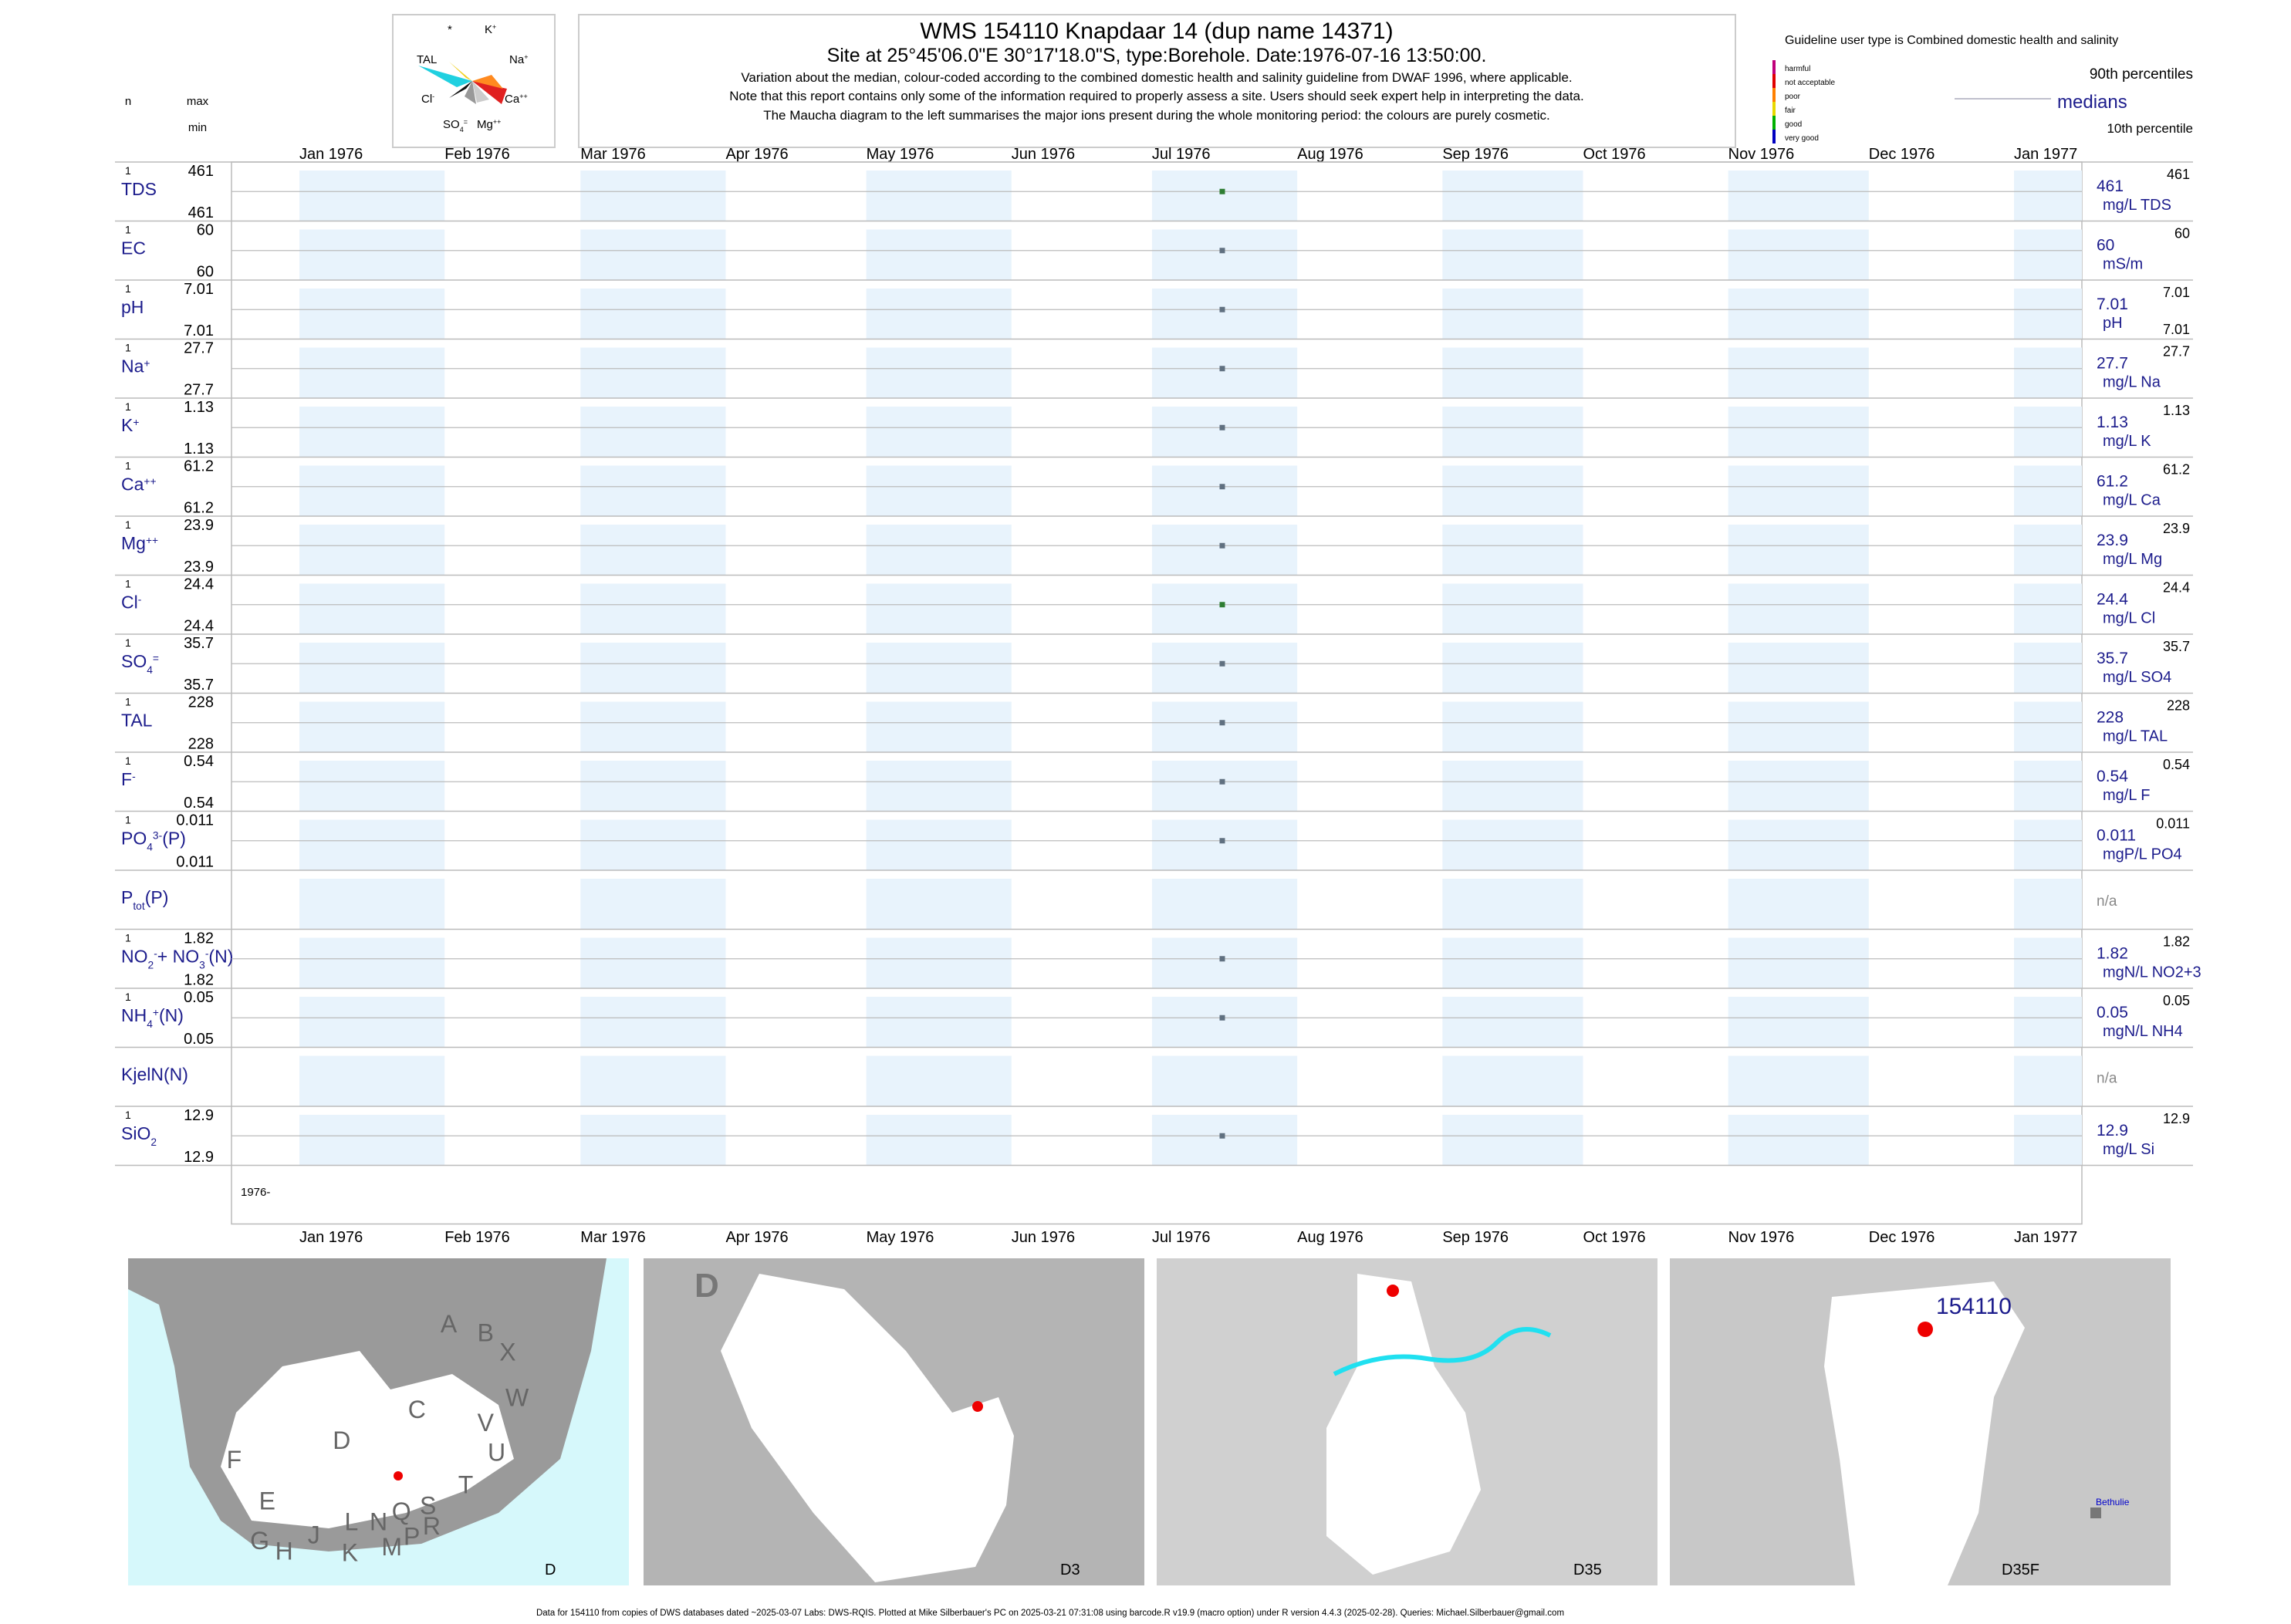  What do you see at coordinates (1797, 69) in the screenshot?
I see `legend-class: harmful` at bounding box center [1797, 69].